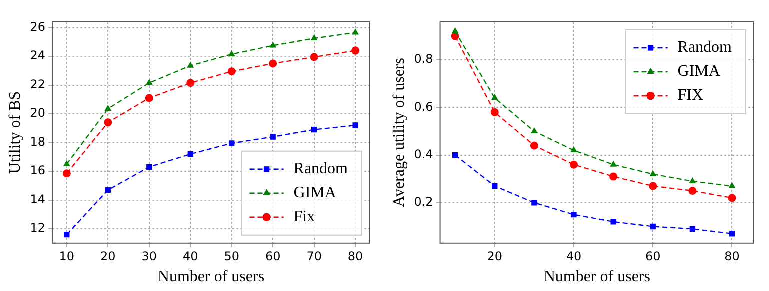  What do you see at coordinates (232, 257) in the screenshot?
I see `x-tick-label: 50` at bounding box center [232, 257].